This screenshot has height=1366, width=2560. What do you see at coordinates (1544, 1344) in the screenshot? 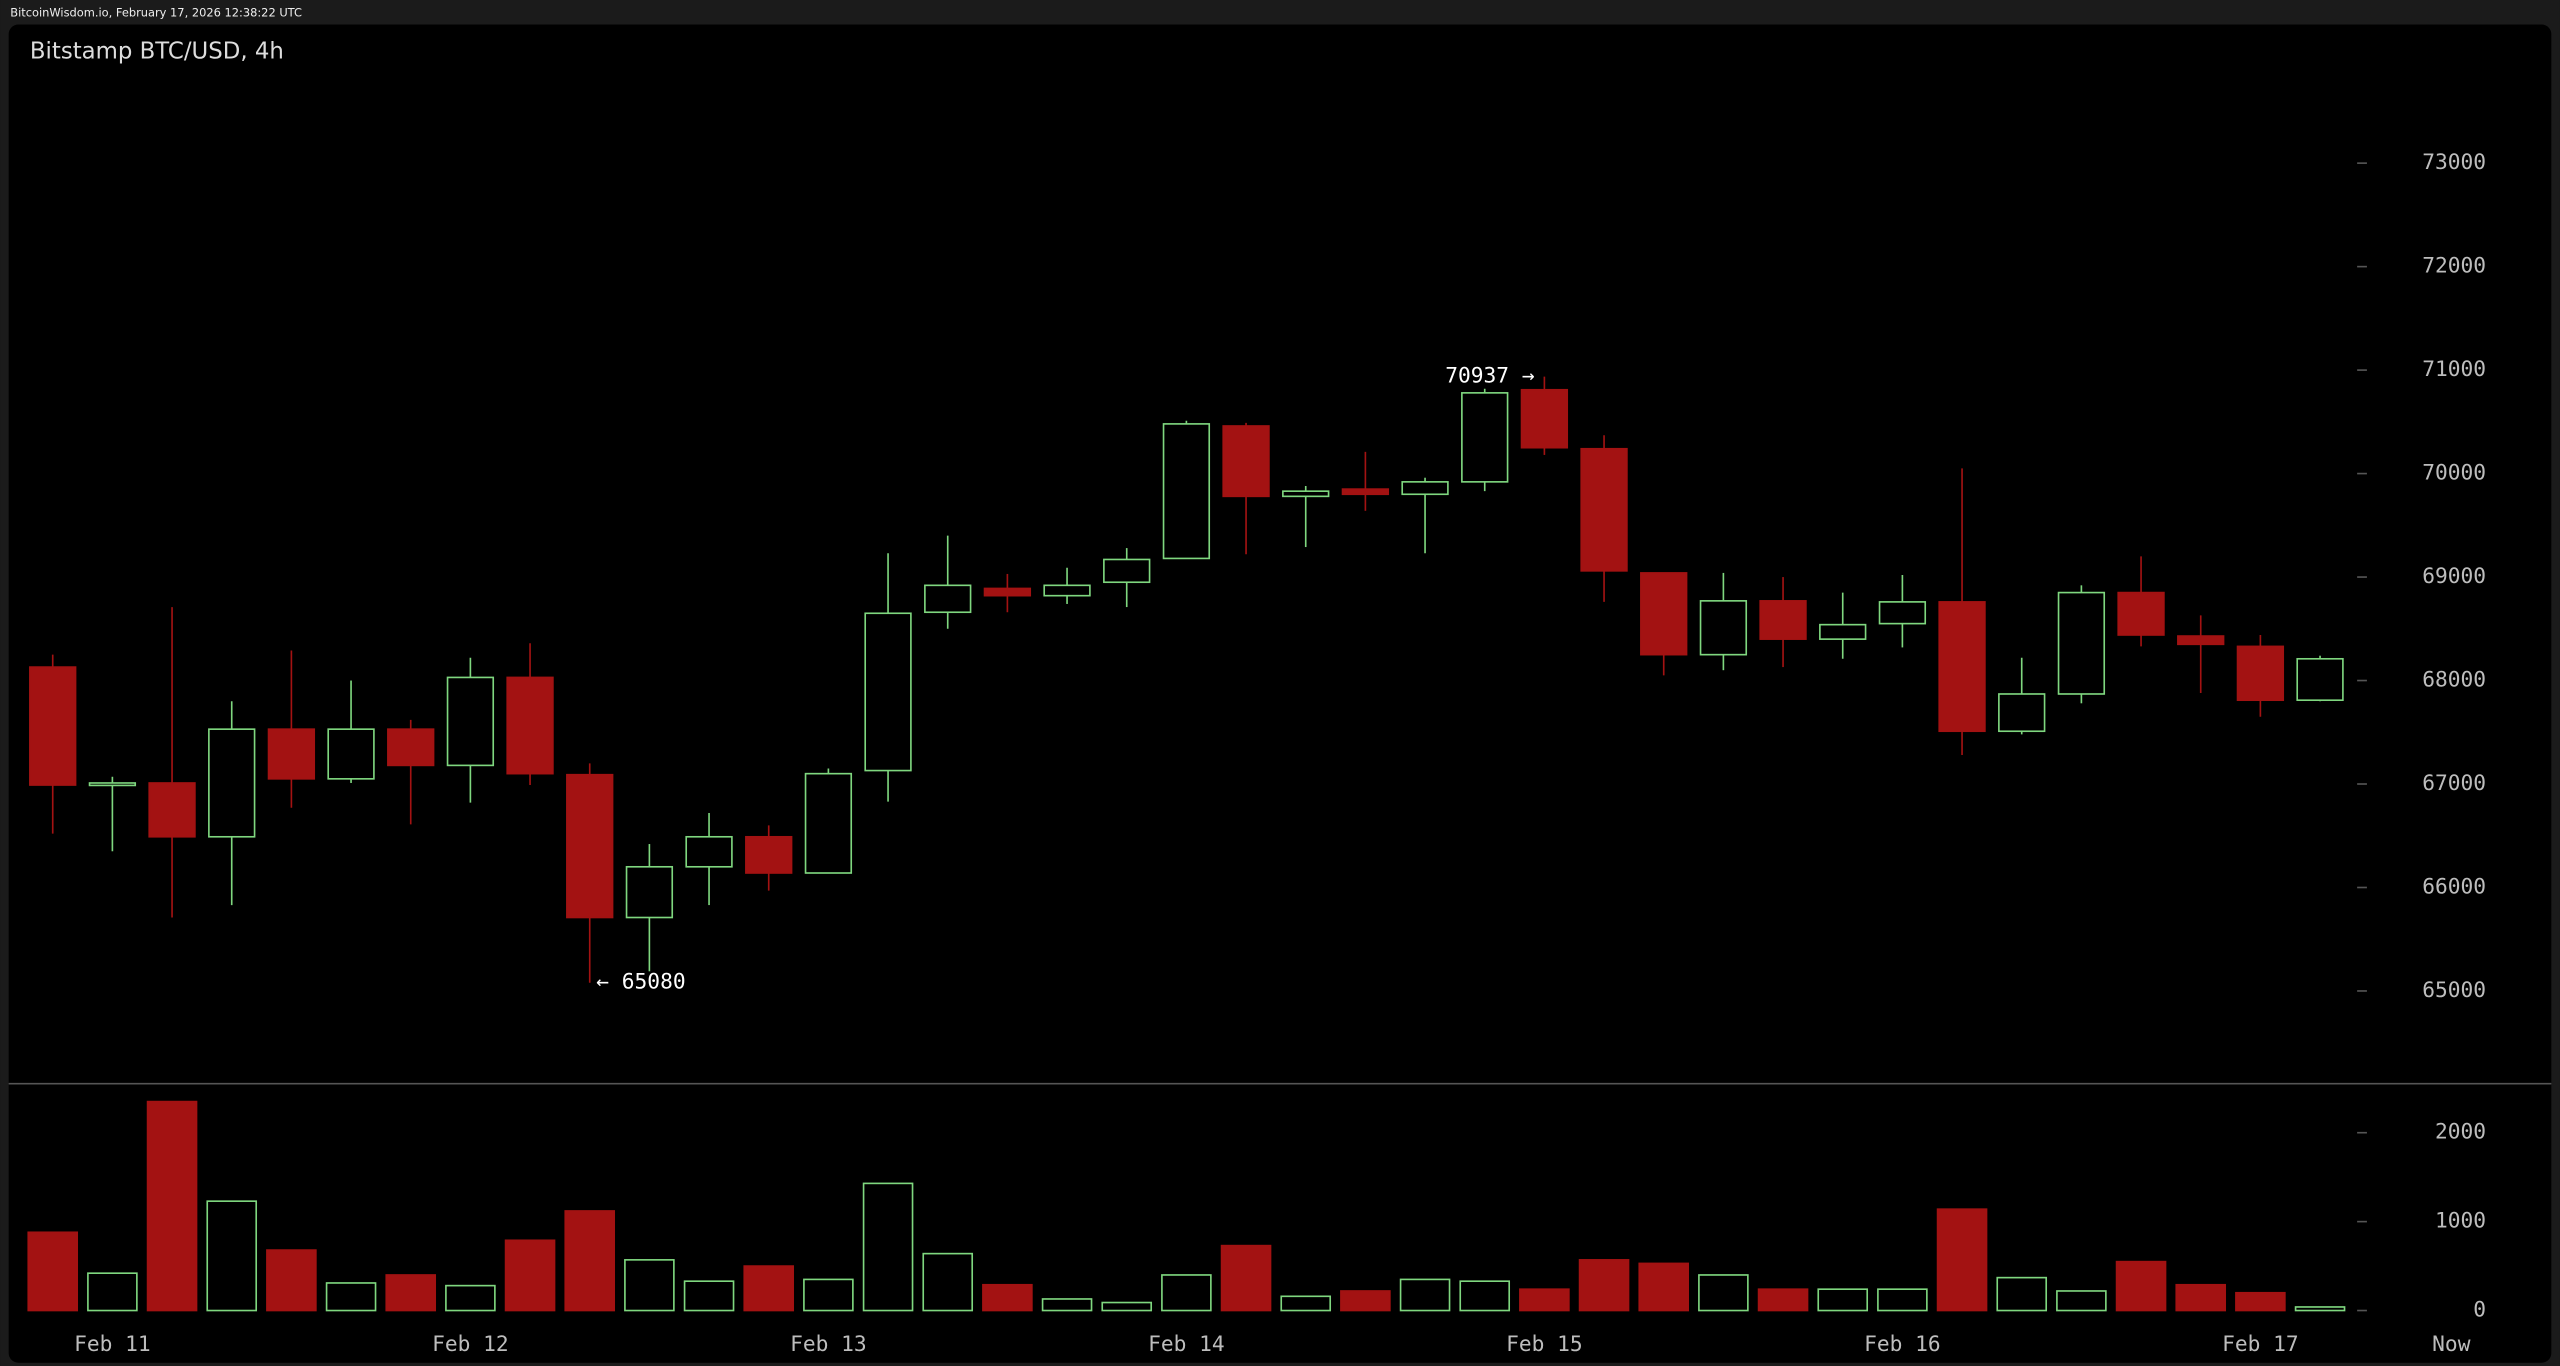
I see `x-tick-label: Feb 15` at bounding box center [1544, 1344].